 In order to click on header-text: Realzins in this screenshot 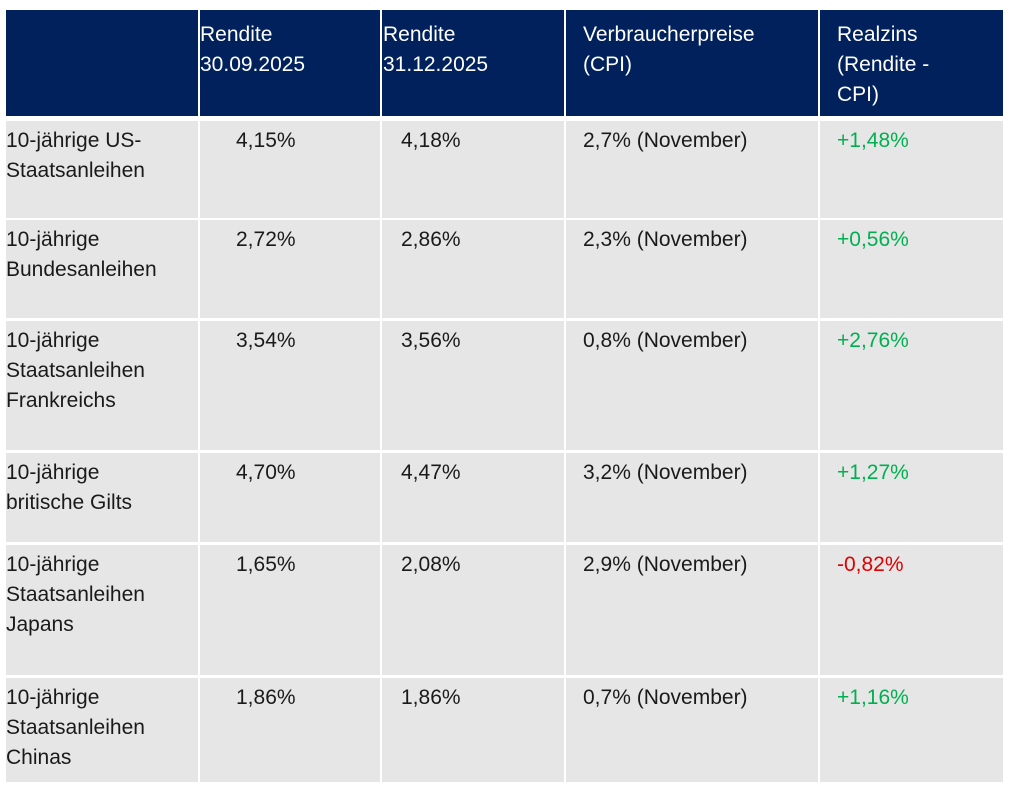, I will do `click(877, 34)`.